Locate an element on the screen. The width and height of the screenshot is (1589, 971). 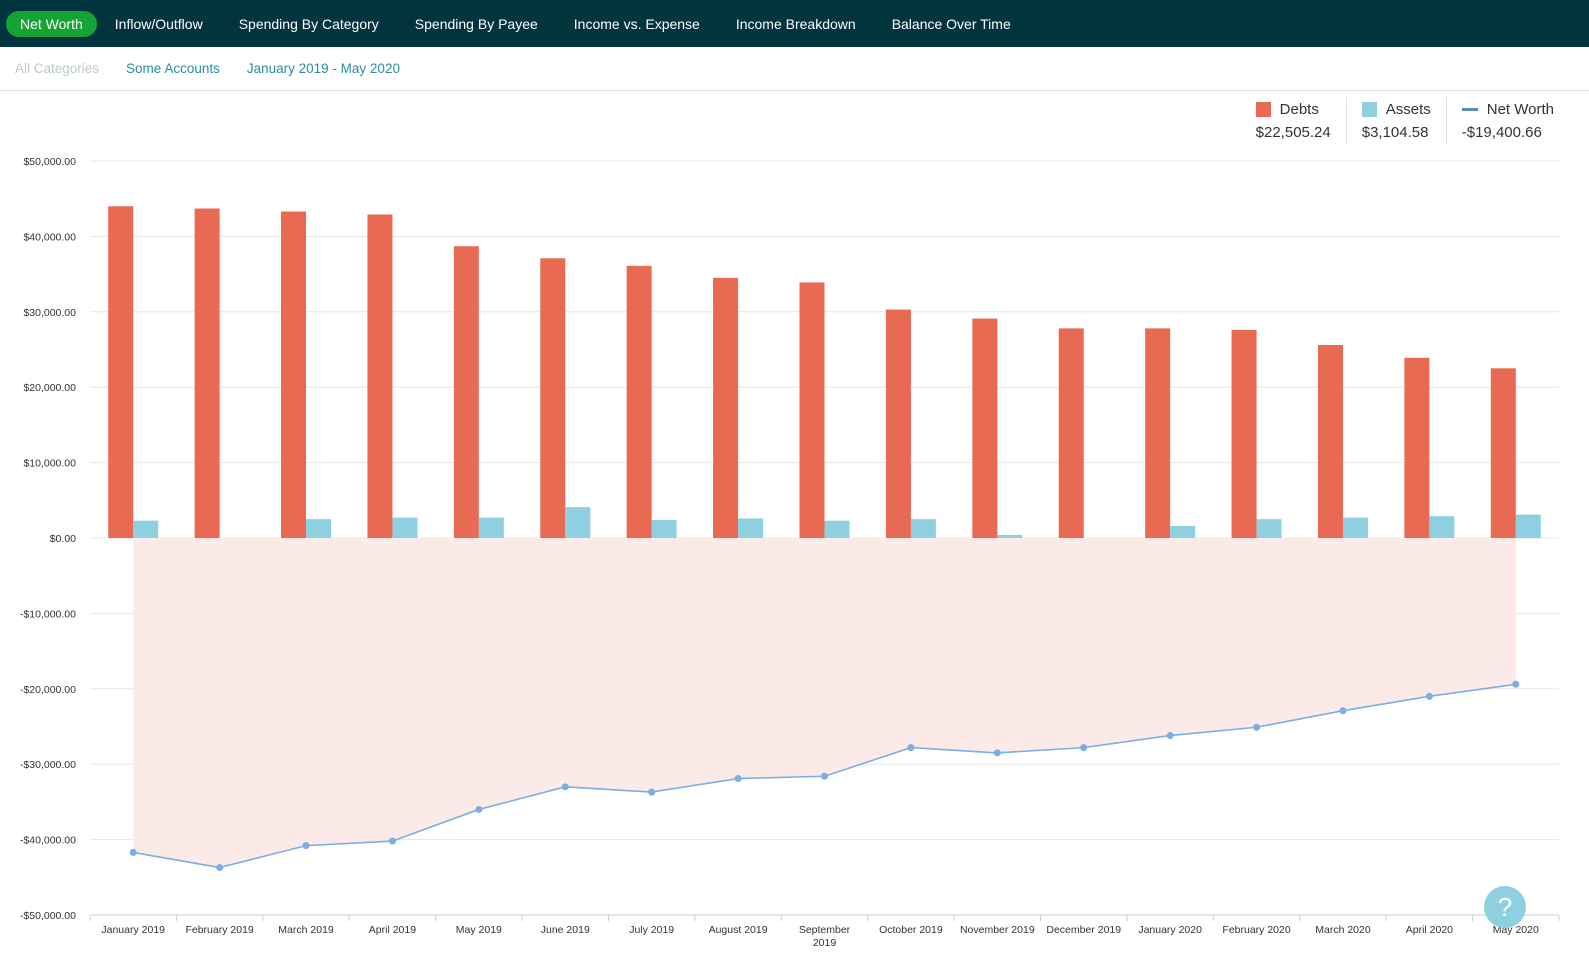
tab-spending-by-payee: Spending By Payee is located at coordinates (476, 23).